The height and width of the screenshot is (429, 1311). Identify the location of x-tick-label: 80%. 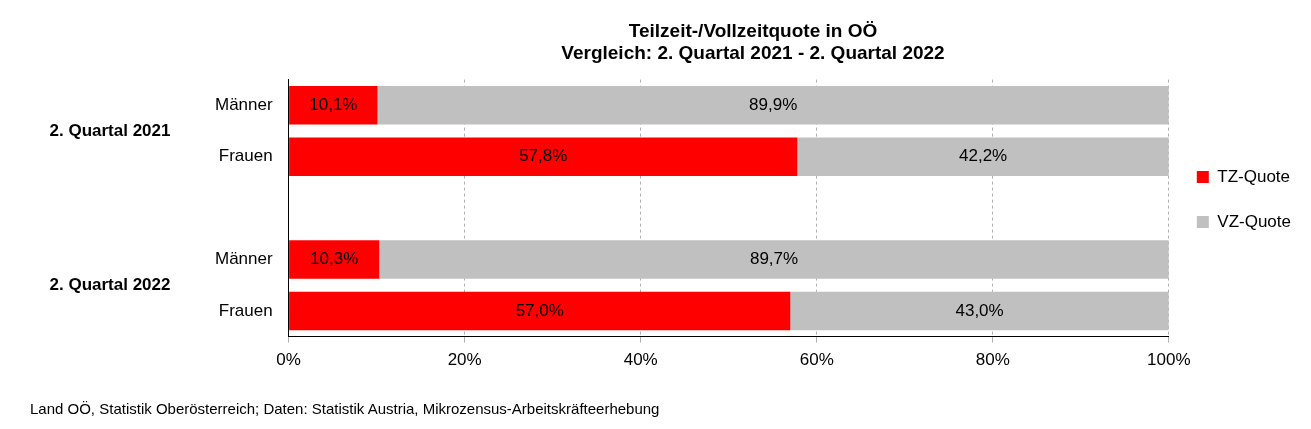
(992, 360).